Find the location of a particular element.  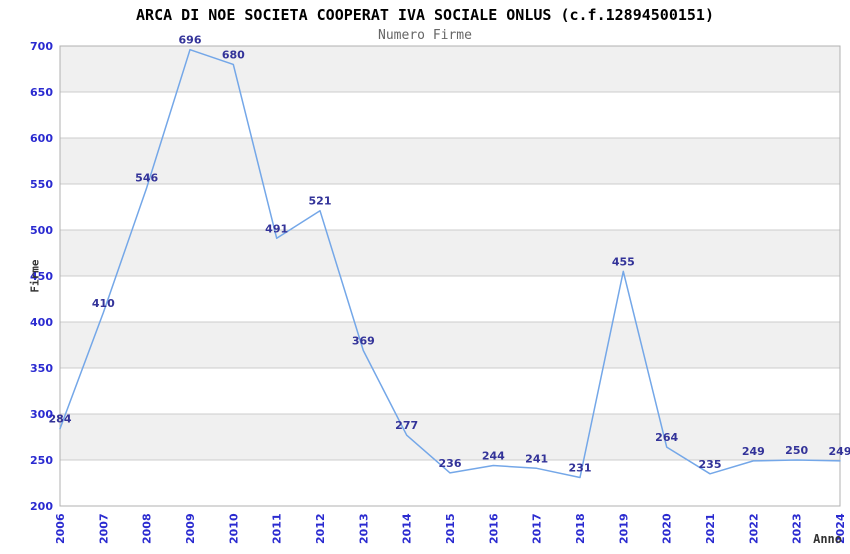

y-tick-label: 300 is located at coordinates (41, 414).